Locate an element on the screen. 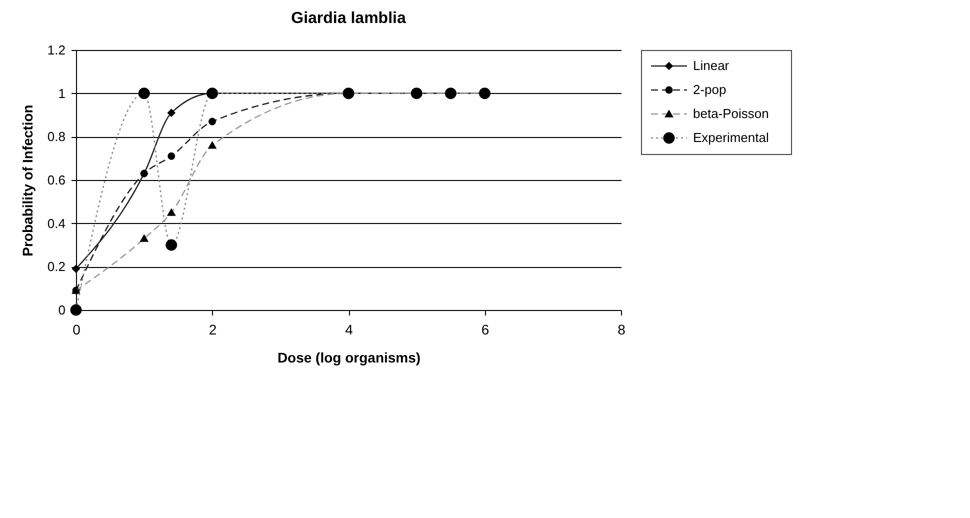 The image size is (970, 518). x-tick-label: 8 is located at coordinates (622, 330).